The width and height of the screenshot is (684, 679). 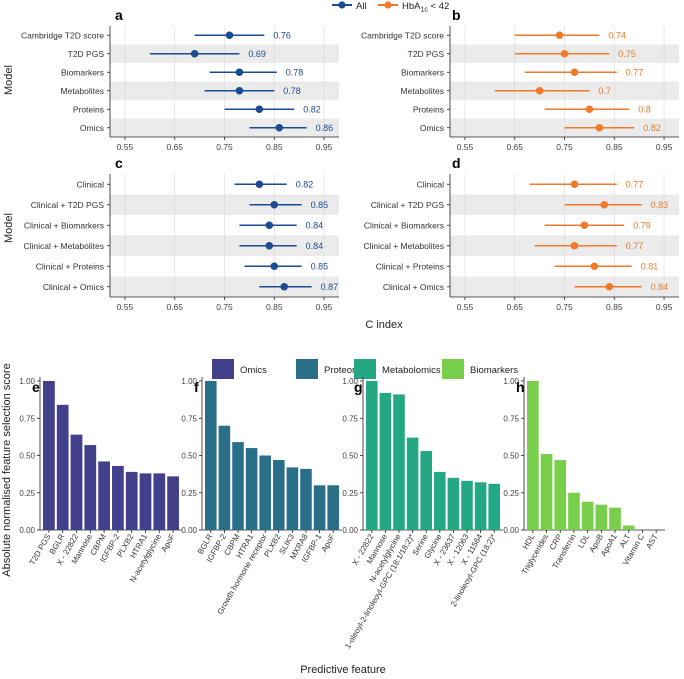 What do you see at coordinates (635, 184) in the screenshot?
I see `value-label-clinical: 0.77` at bounding box center [635, 184].